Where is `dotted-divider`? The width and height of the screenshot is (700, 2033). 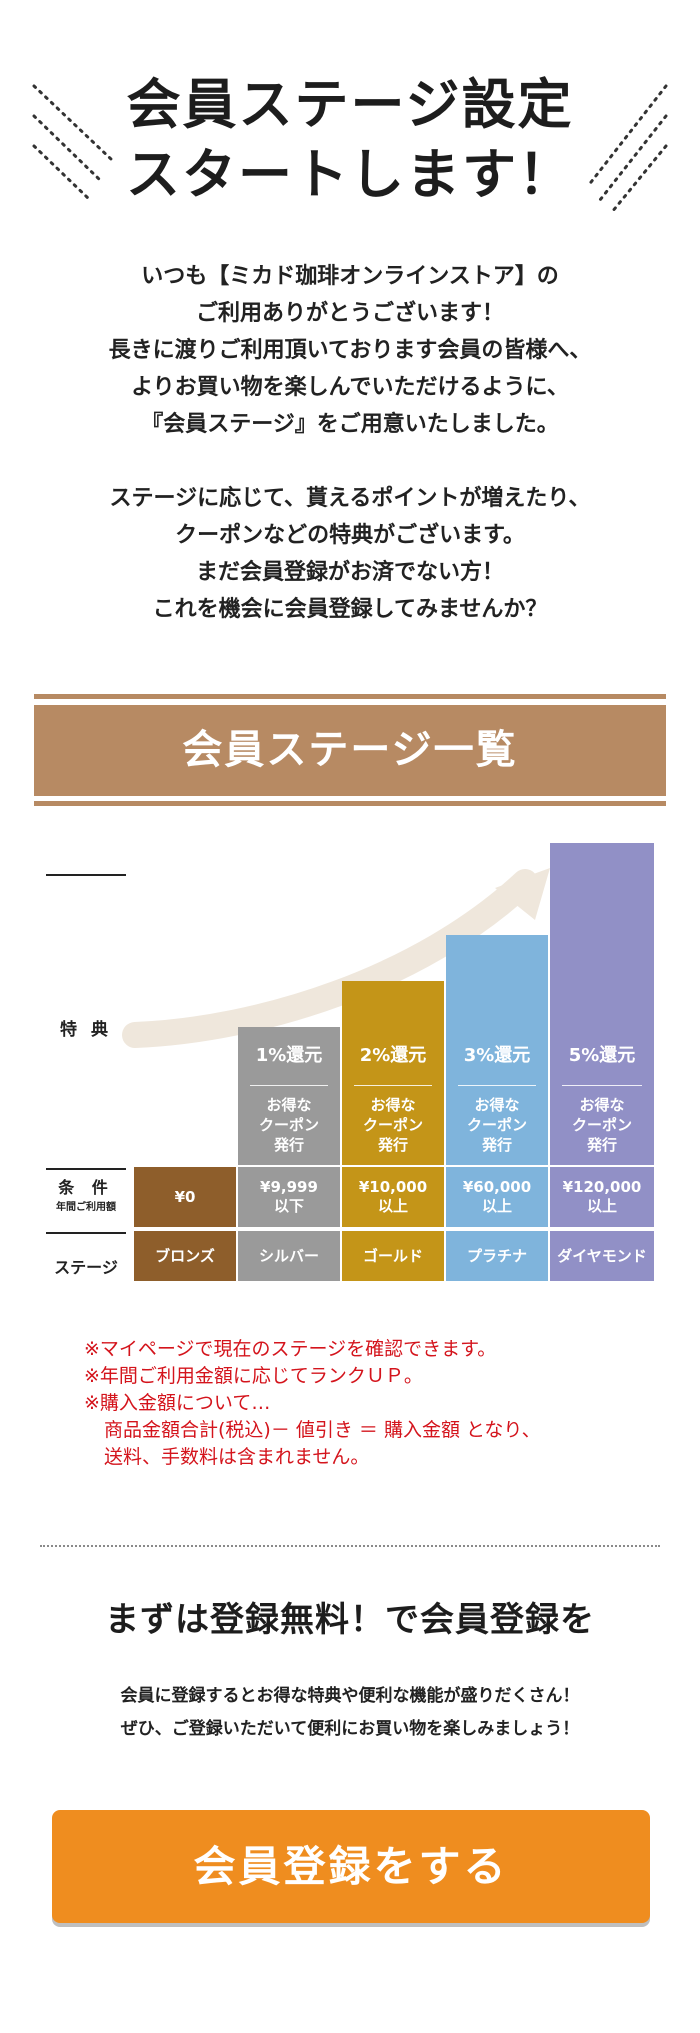
dotted-divider is located at coordinates (350, 1546).